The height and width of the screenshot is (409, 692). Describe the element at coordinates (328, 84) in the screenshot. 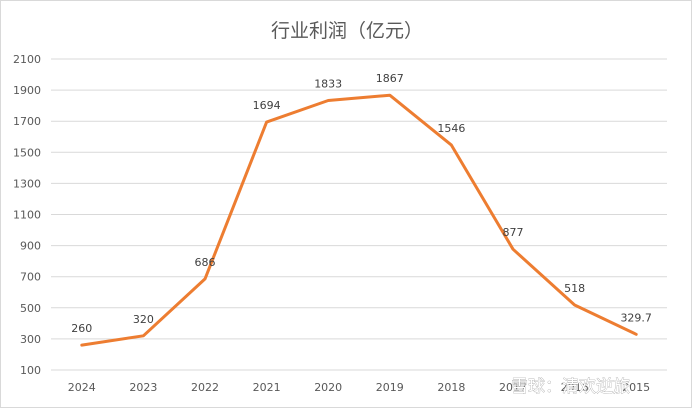

I see `data-label: 1833` at that location.